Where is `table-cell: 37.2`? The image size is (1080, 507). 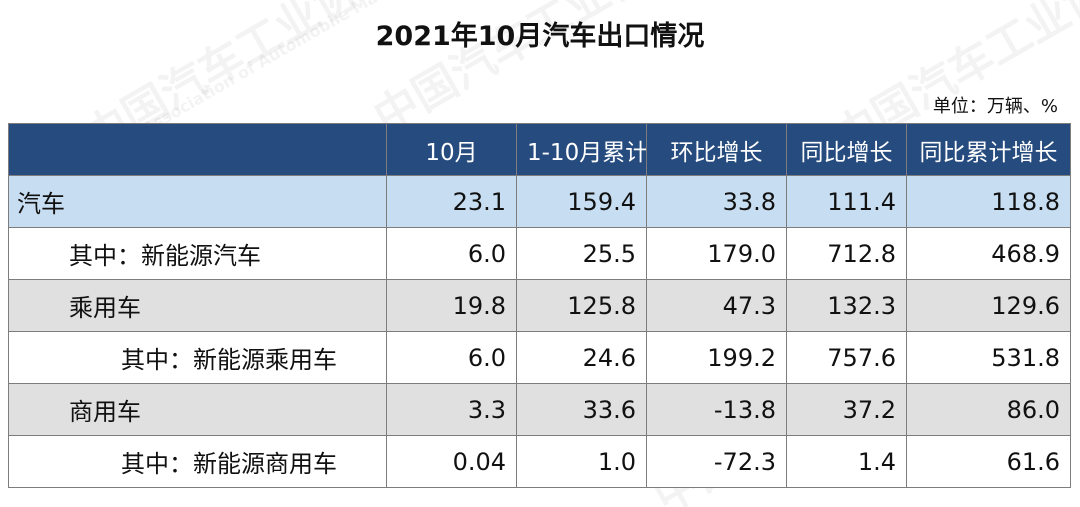 table-cell: 37.2 is located at coordinates (846, 409).